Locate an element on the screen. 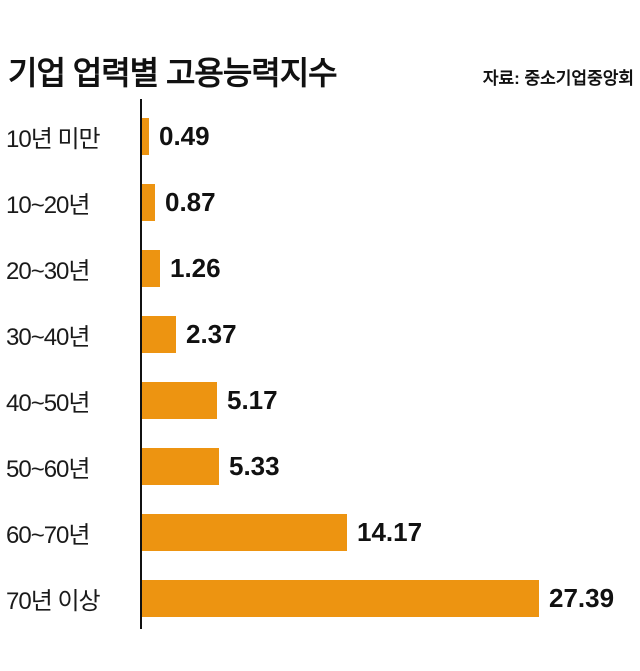  category-label: 10~20년 is located at coordinates (48, 205).